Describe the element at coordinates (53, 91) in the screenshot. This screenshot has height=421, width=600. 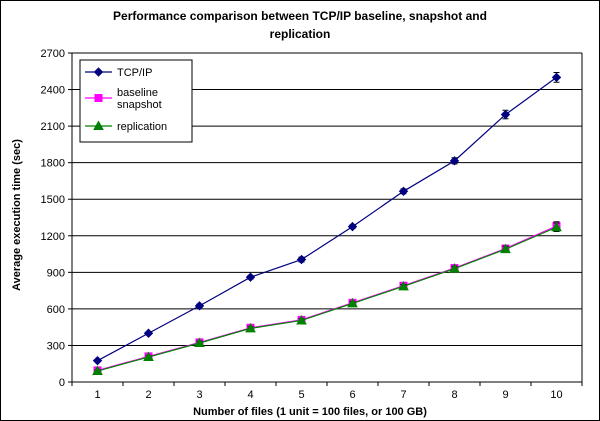
I see `y-tick-label: 2400` at that location.